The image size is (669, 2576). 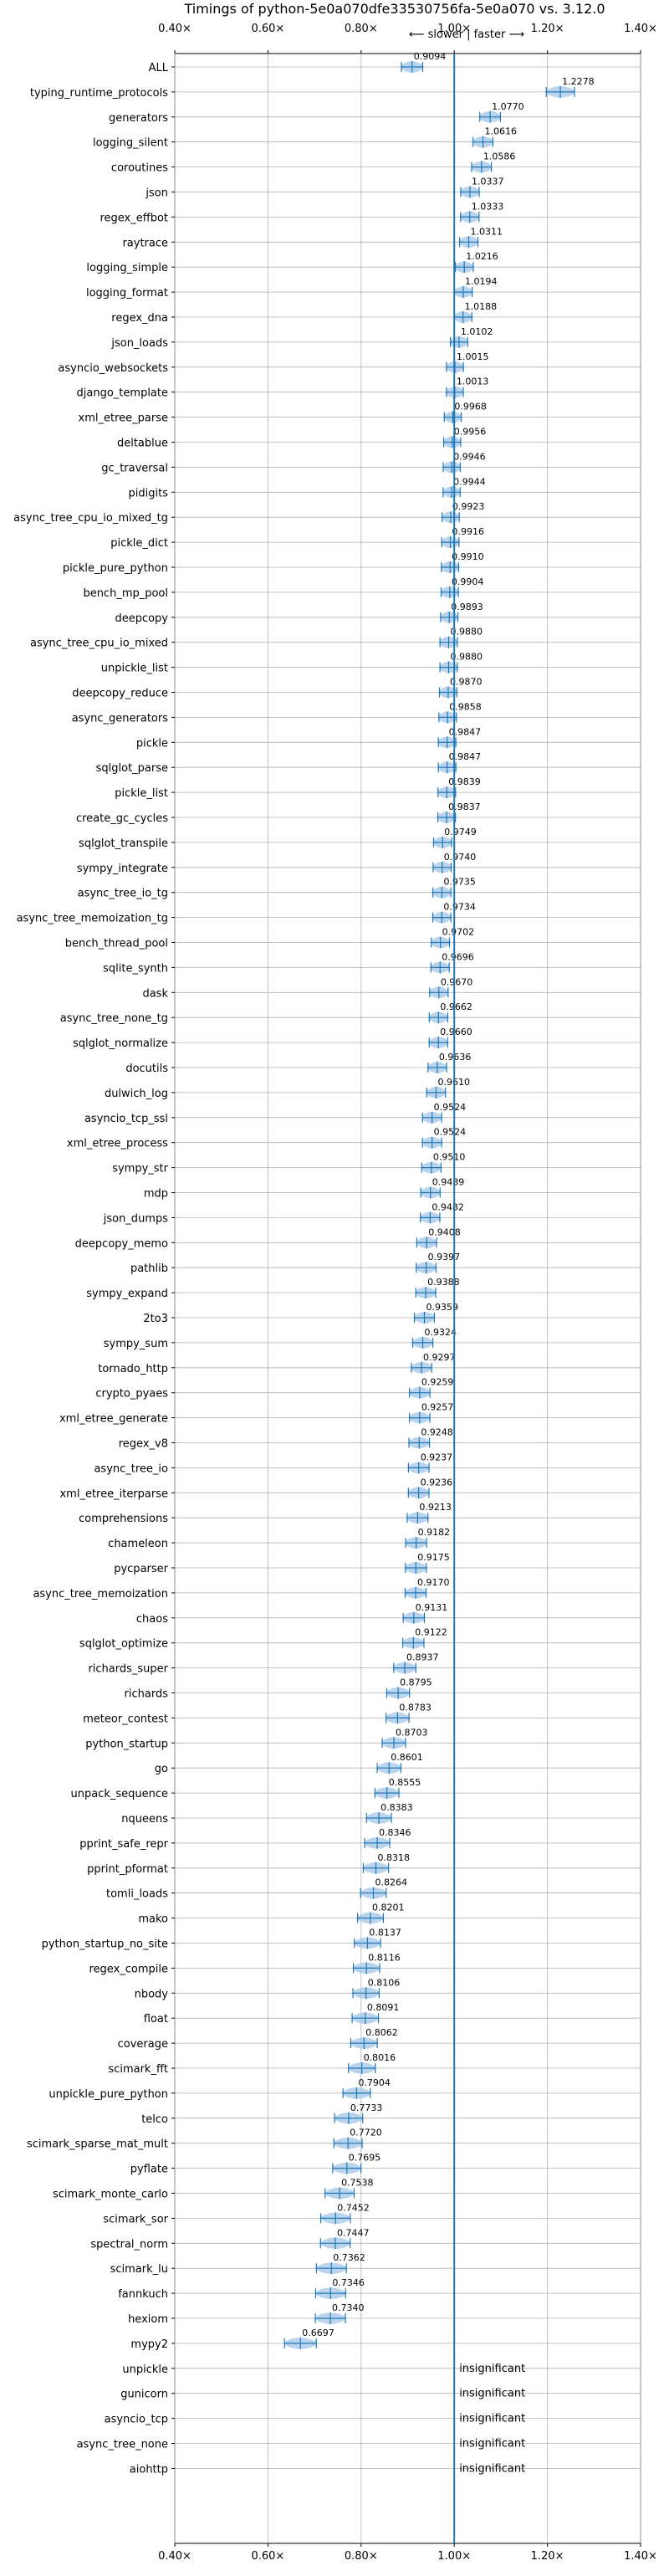 I want to click on benchmark-label: tornado_http, so click(x=133, y=1369).